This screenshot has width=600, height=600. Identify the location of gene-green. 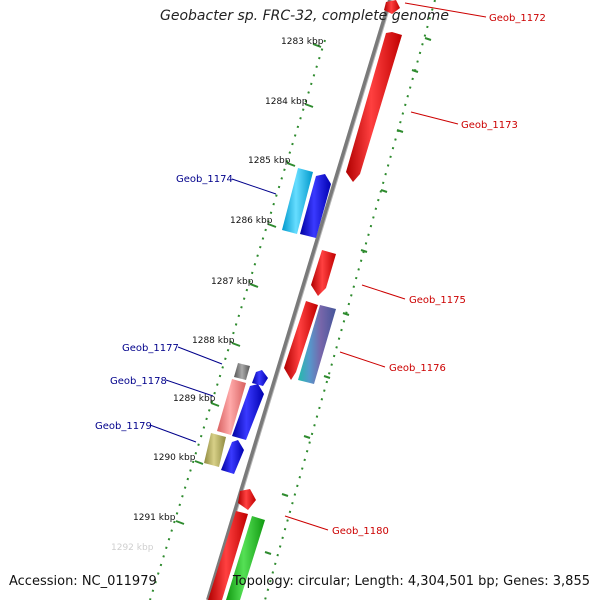
(245, 558).